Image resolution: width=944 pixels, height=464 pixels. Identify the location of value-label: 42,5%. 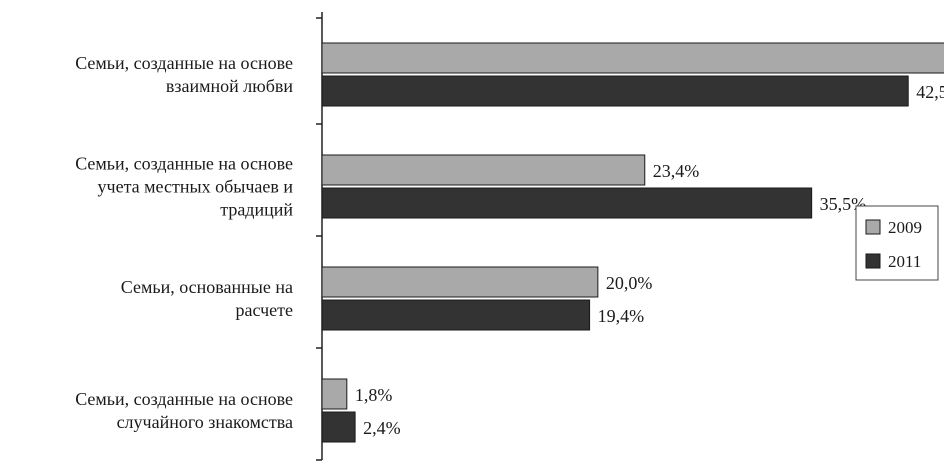
(930, 92).